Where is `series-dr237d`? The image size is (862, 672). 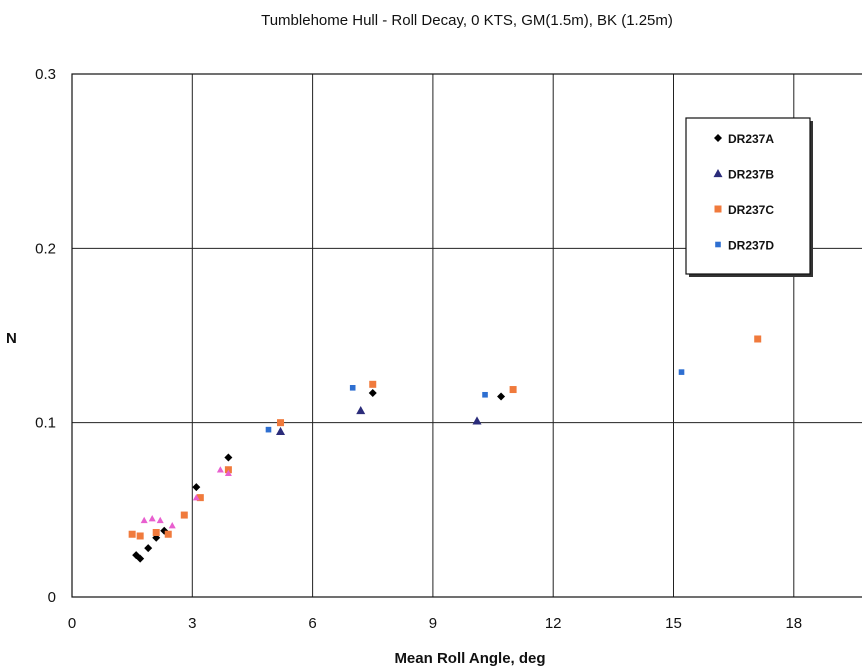 series-dr237d is located at coordinates (475, 401).